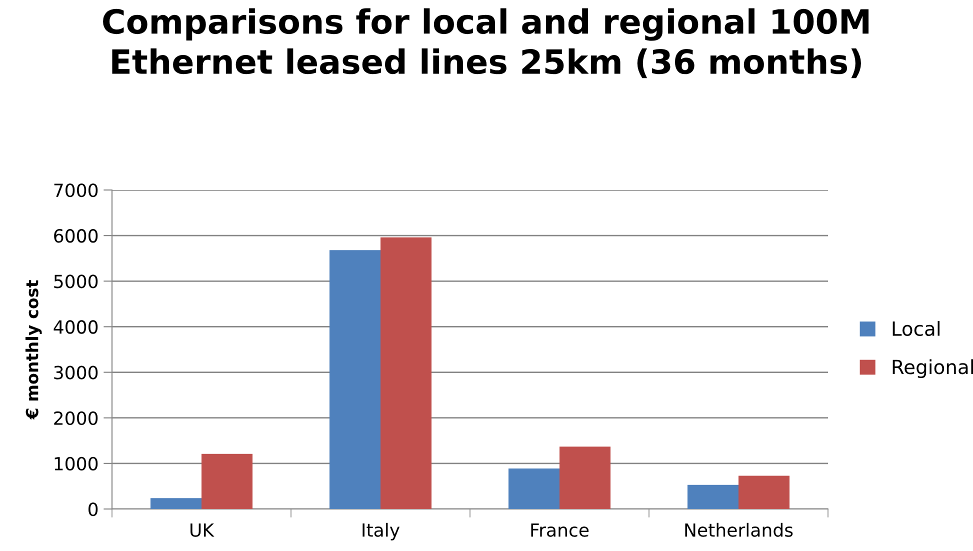 The image size is (973, 551). I want to click on x-tick-label: UK, so click(202, 530).